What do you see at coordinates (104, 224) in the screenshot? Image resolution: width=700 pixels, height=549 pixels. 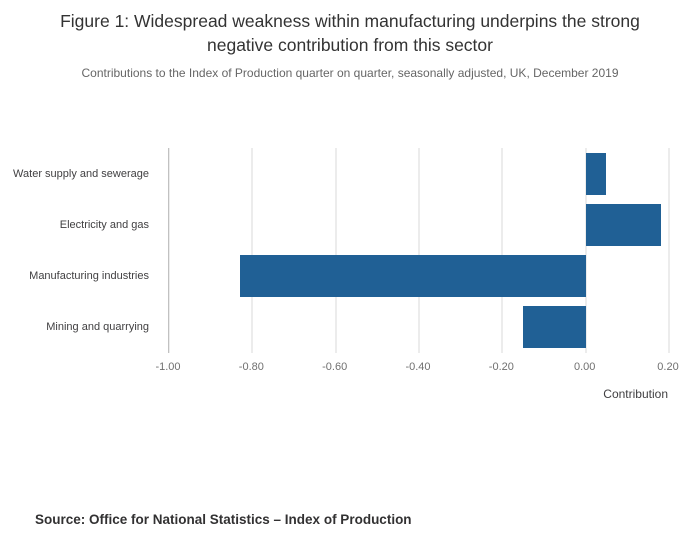 I see `category-label-electricity-and-gas: Electricity and gas` at bounding box center [104, 224].